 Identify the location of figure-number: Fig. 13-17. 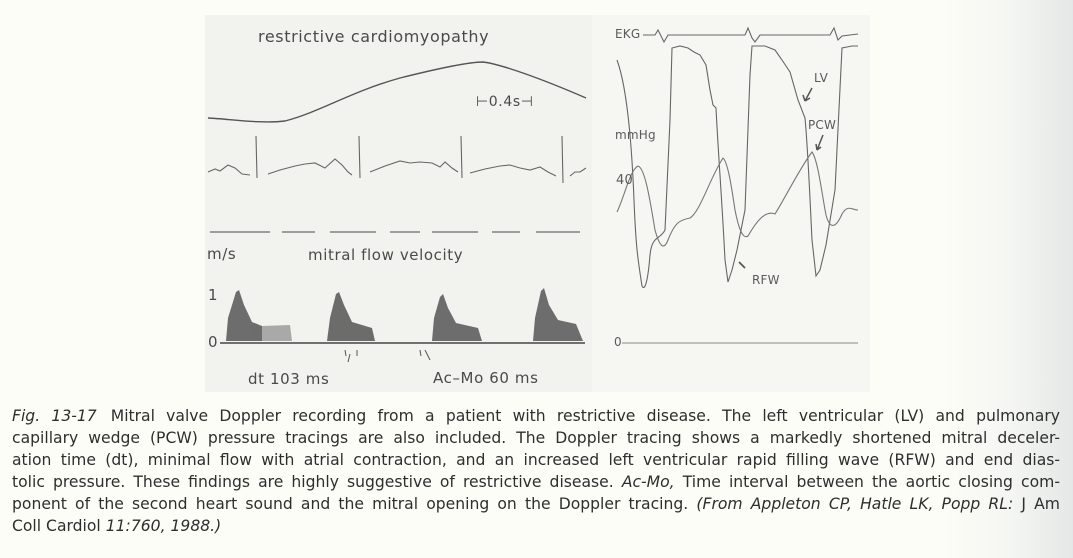
(54, 416).